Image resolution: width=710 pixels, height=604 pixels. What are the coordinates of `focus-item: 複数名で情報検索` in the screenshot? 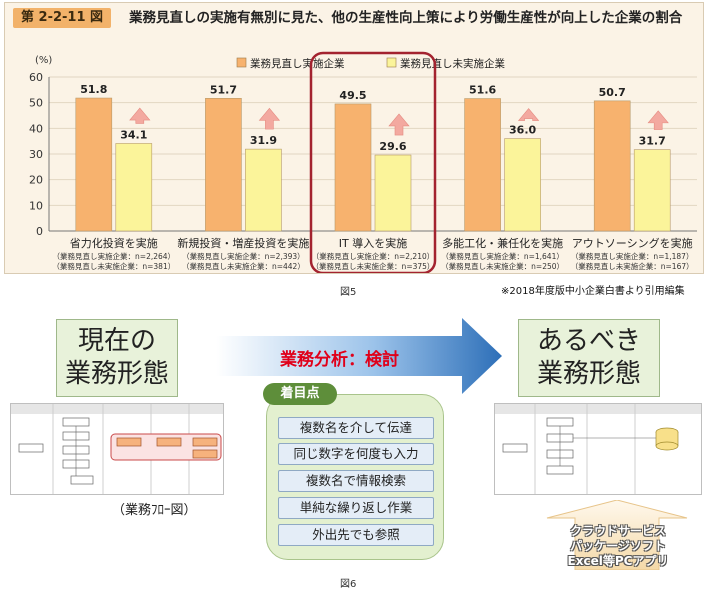 It's located at (356, 481).